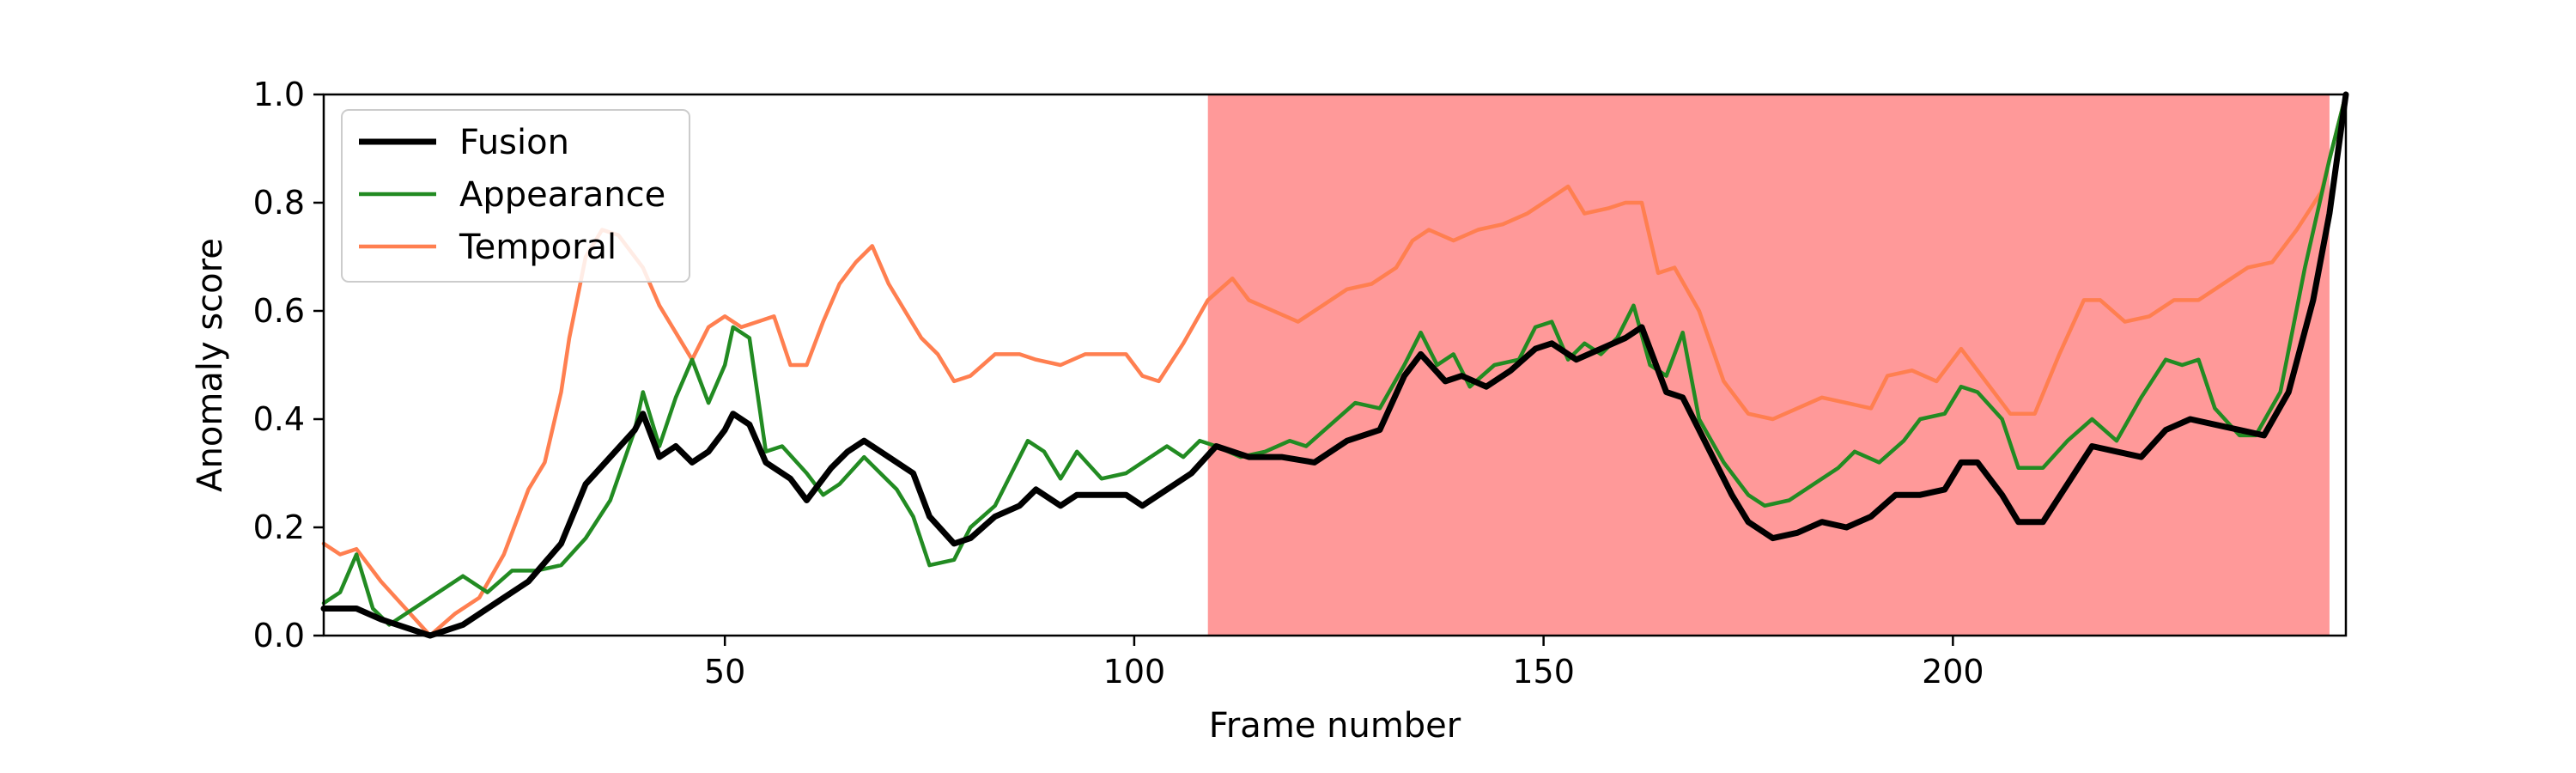  I want to click on y-tick-label: 0.8, so click(279, 203).